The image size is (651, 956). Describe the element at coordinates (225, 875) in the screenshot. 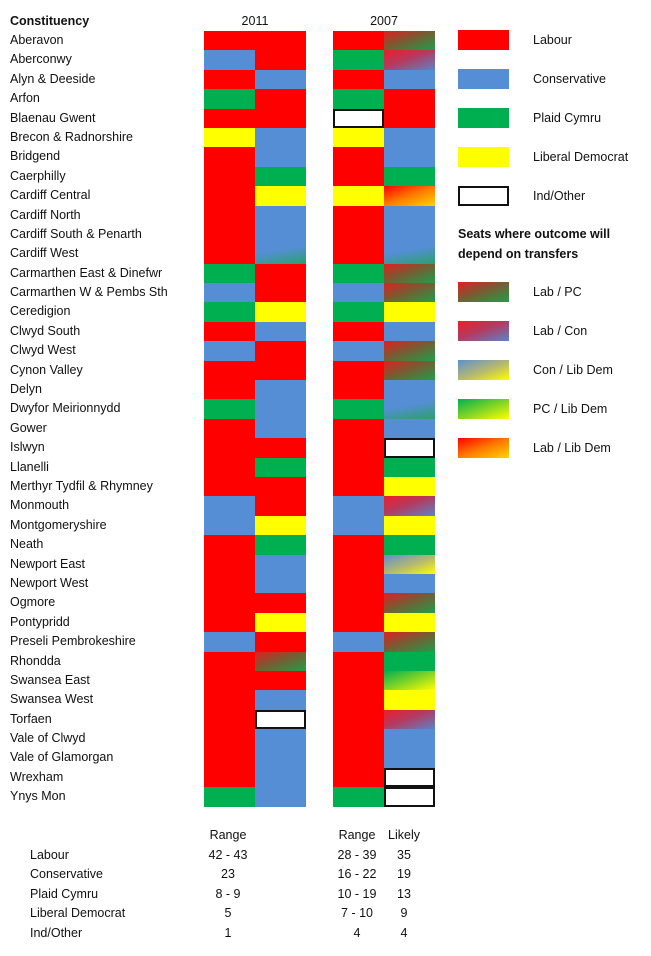

I see `summary-row: Conservative 23 16 - 22 19` at that location.